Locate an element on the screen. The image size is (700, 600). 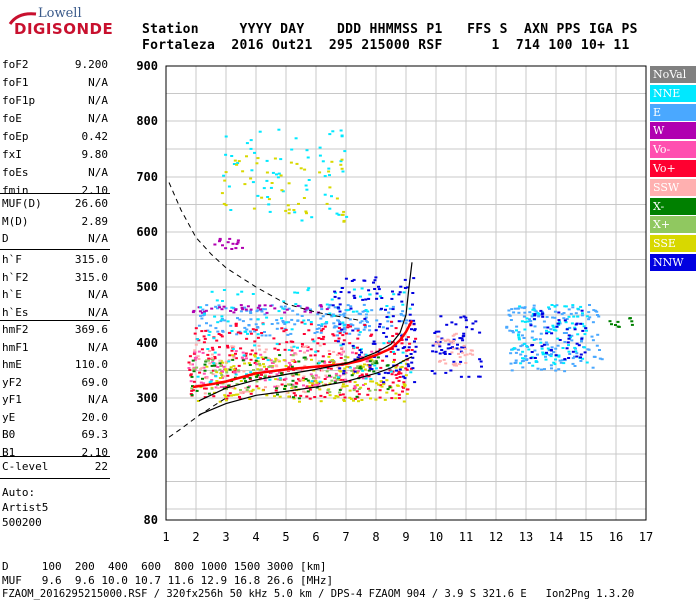
param-label: yF2 is located at coordinates (12, 382).